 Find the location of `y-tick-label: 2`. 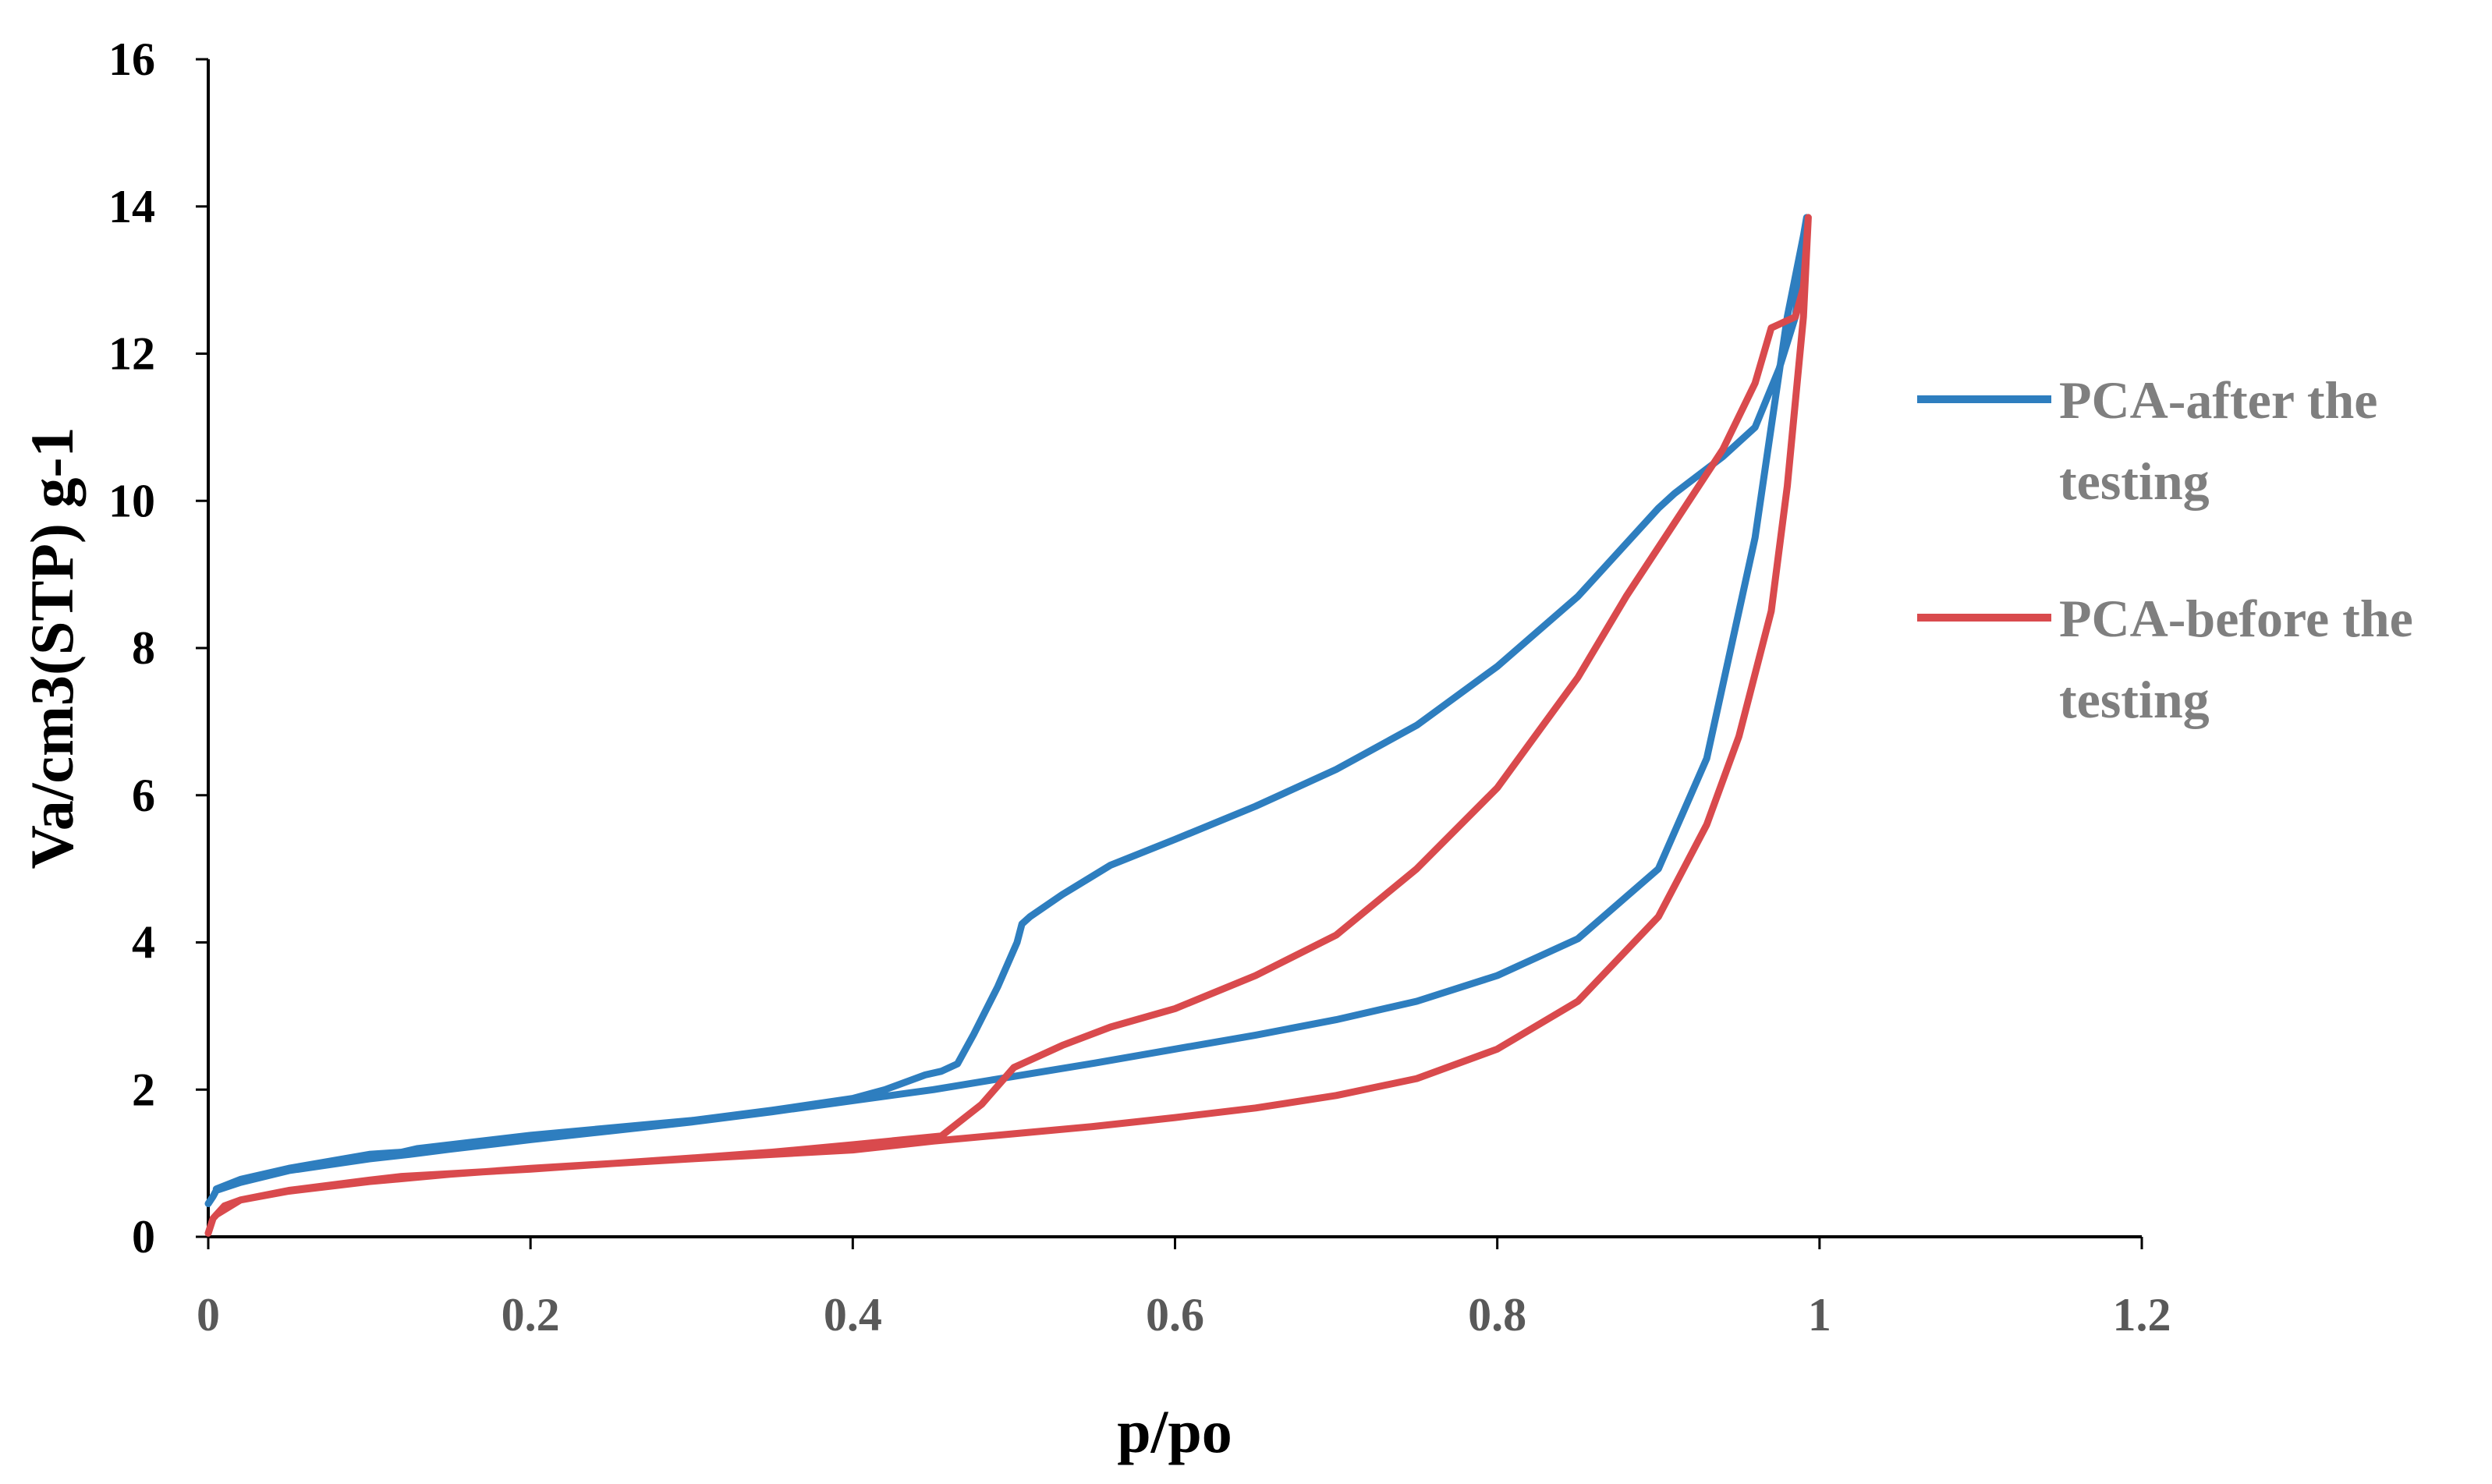

y-tick-label: 2 is located at coordinates (143, 1089).